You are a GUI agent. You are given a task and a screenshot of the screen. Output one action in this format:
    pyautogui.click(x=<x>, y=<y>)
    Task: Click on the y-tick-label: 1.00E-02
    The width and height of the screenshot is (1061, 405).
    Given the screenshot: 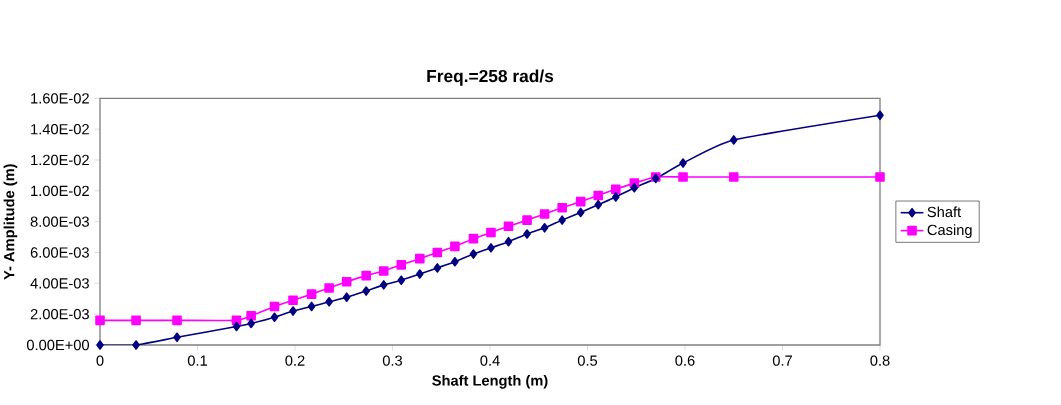 What is the action you would take?
    pyautogui.click(x=60, y=191)
    